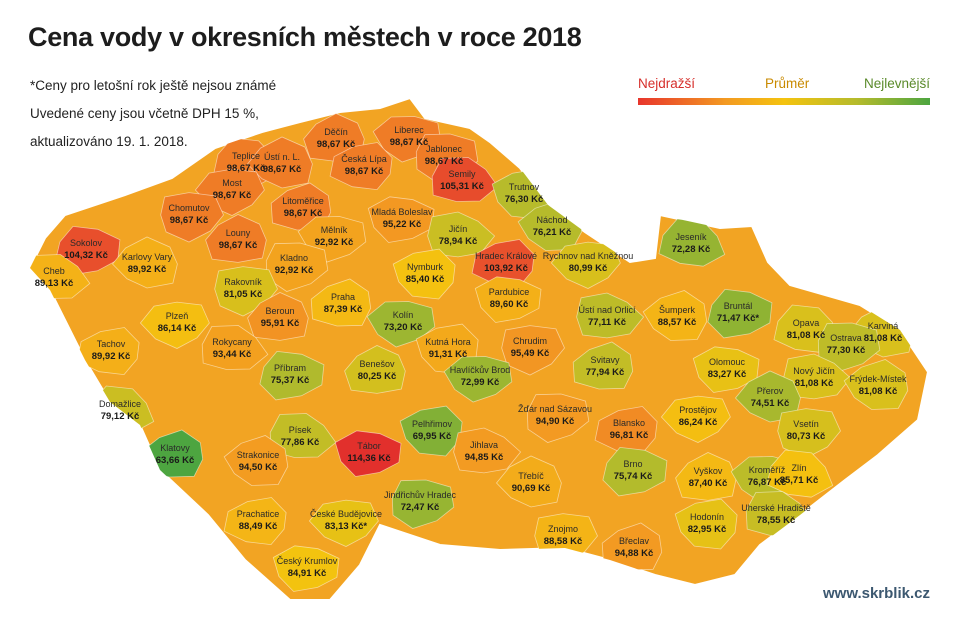  Describe the element at coordinates (361, 166) in the screenshot. I see `district-ceska-lipa` at that location.